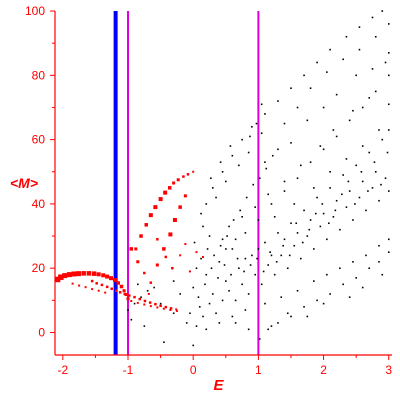 The height and width of the screenshot is (400, 400). What do you see at coordinates (193, 370) in the screenshot?
I see `x-tick-label: 0` at bounding box center [193, 370].